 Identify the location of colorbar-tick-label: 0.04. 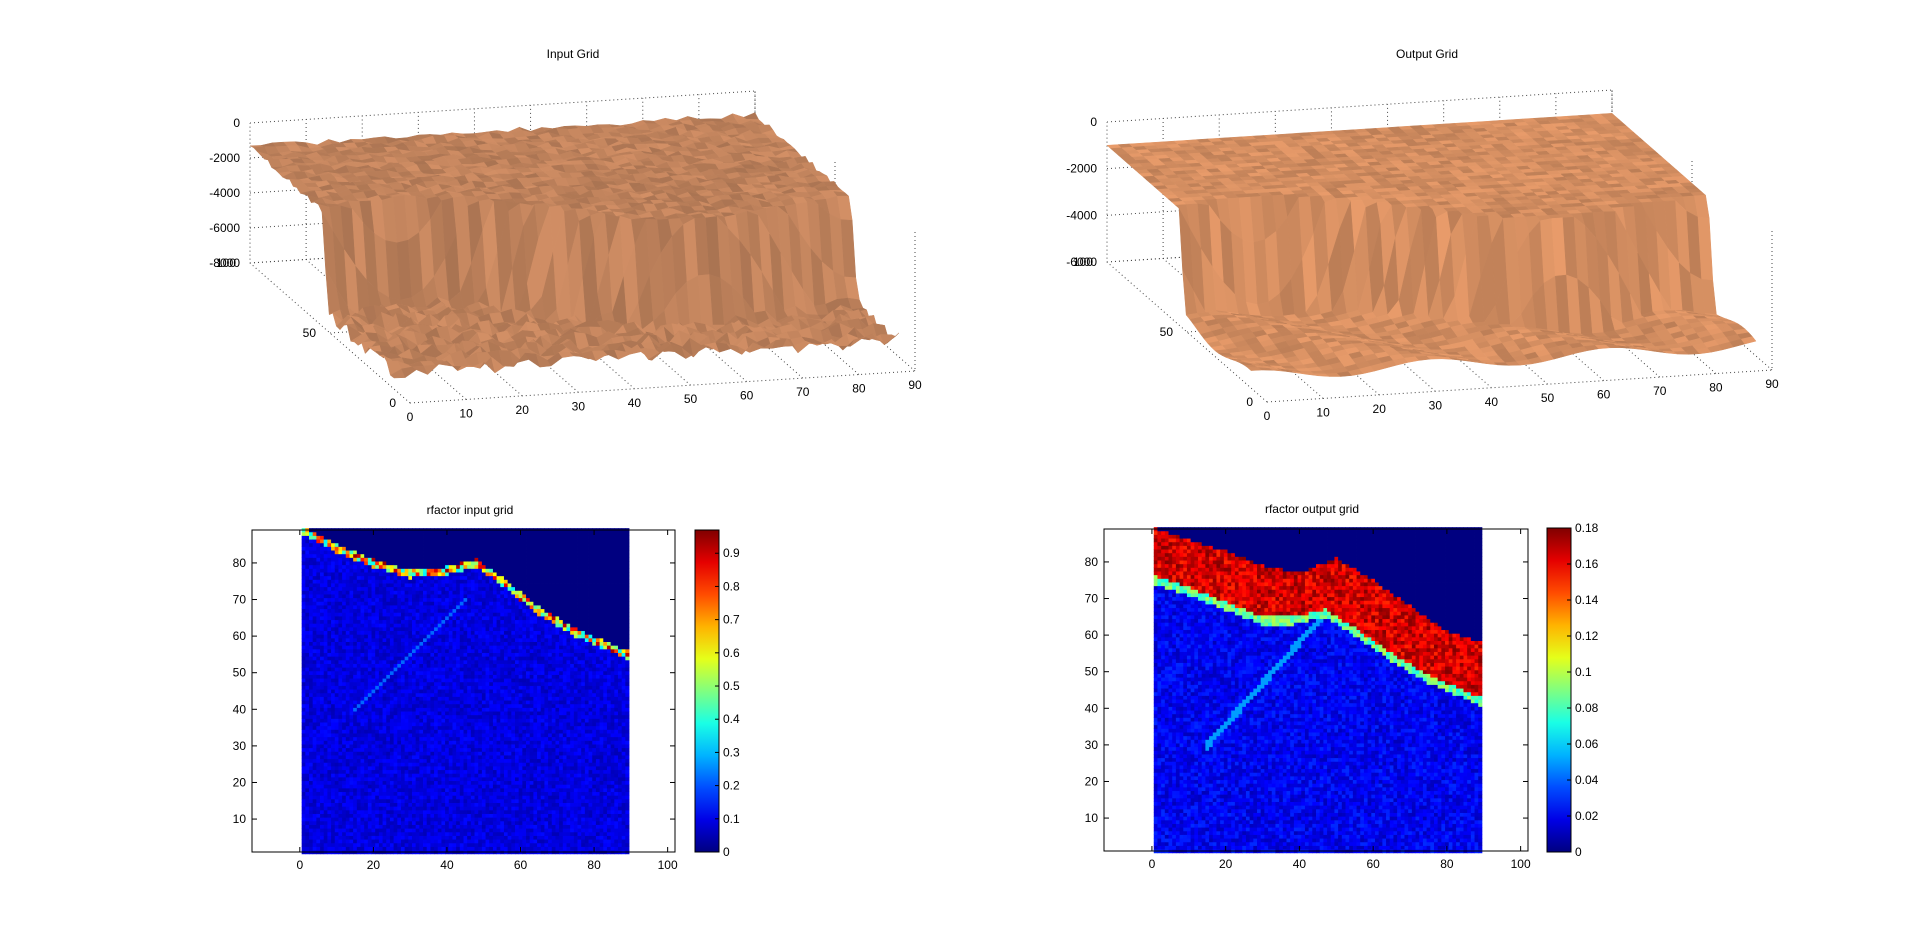
(1587, 780).